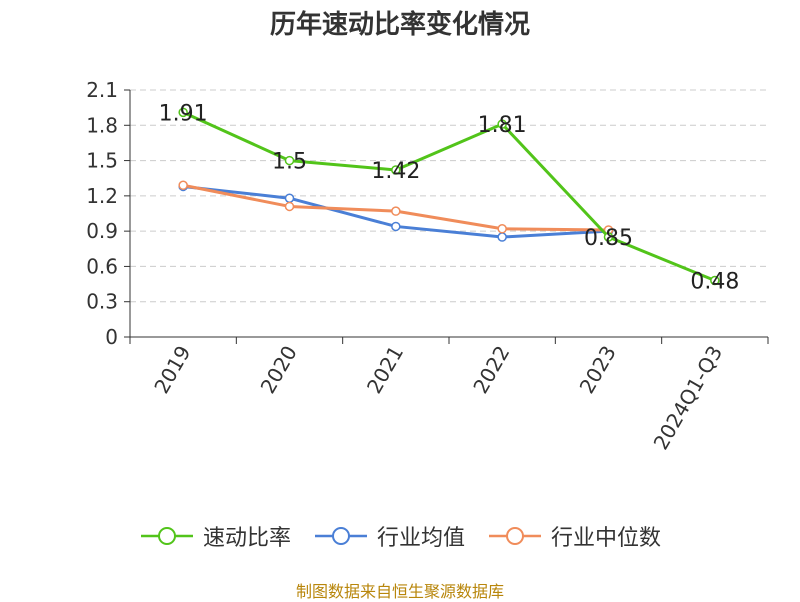  I want to click on legend-label: 行业中位数, so click(606, 538).